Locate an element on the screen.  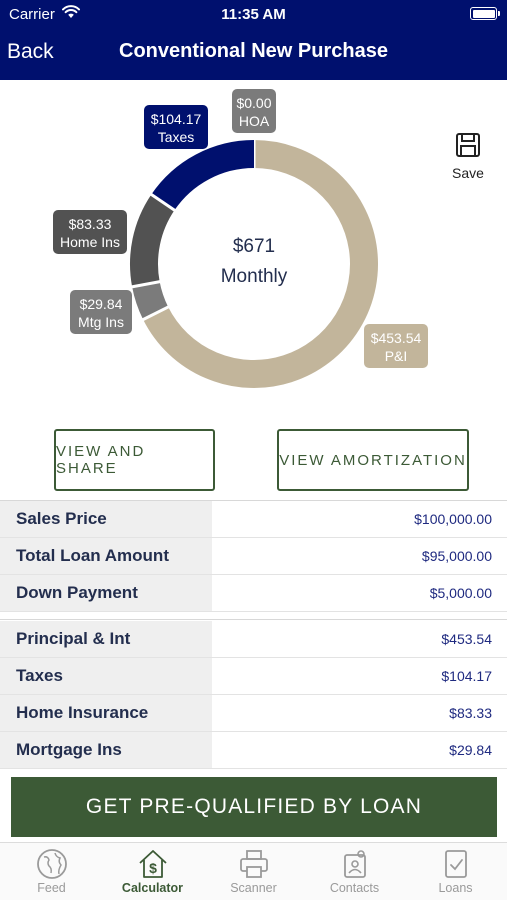
table-row-taxes: Taxes $104.17 is located at coordinates (253, 676).